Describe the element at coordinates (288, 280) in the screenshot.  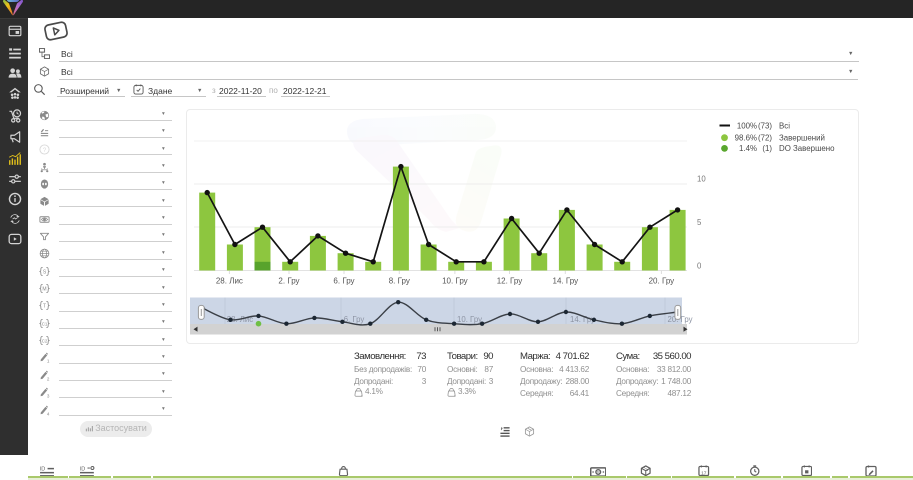
I see `svg-text: 2. Гру` at that location.